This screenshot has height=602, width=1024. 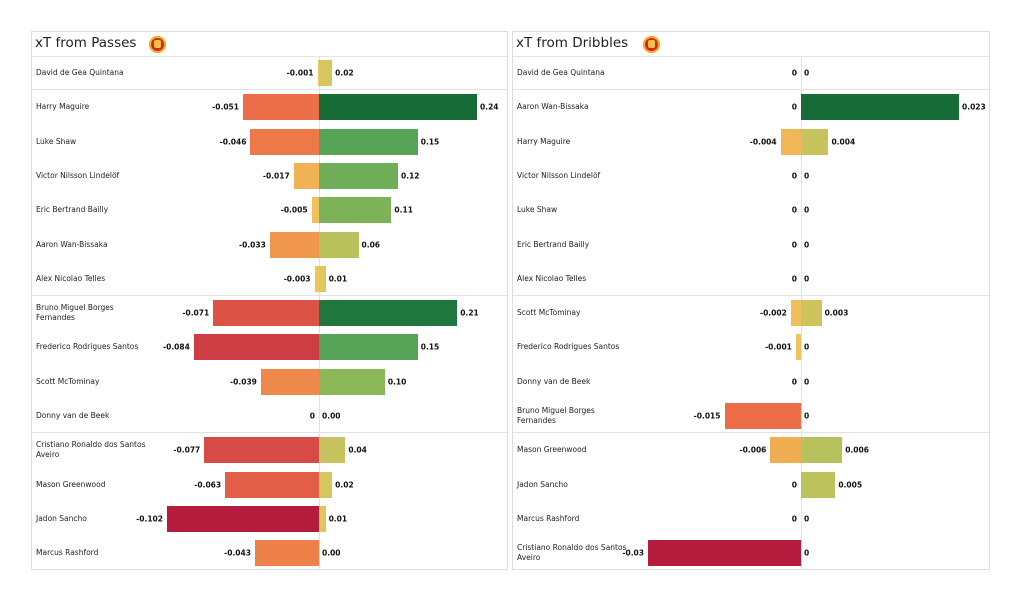 I want to click on negative-value-label: -0.015, so click(x=707, y=416).